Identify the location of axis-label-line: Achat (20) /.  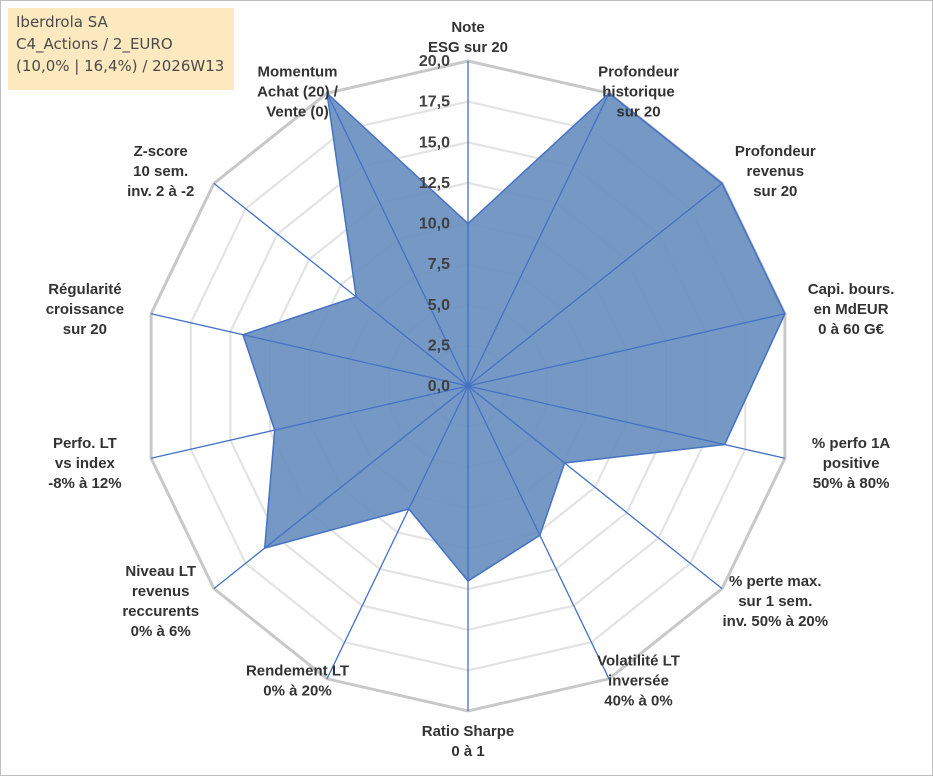
(298, 91).